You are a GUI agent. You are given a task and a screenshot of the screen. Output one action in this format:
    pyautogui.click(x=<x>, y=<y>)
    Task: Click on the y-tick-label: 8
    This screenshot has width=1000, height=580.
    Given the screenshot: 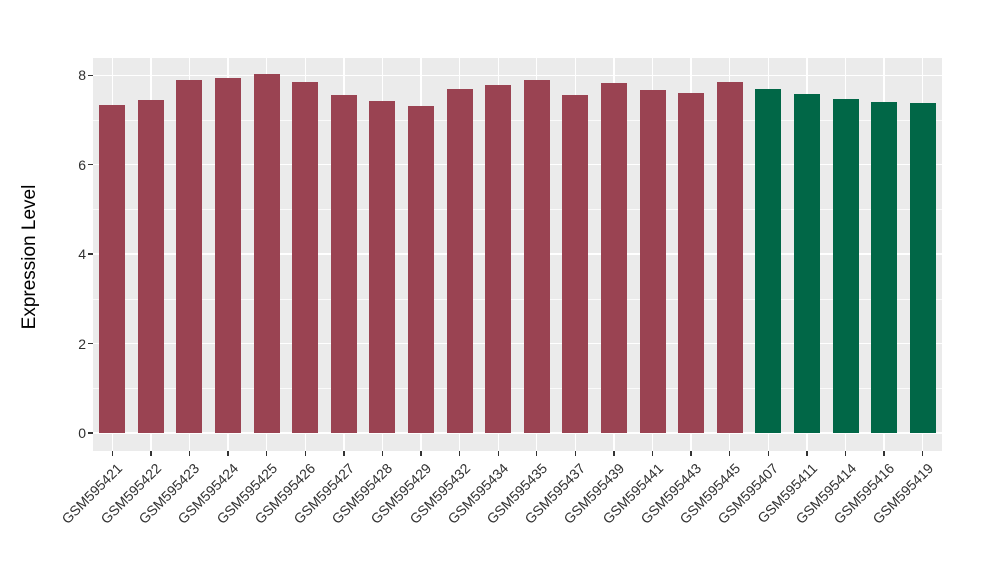 What is the action you would take?
    pyautogui.click(x=82, y=75)
    